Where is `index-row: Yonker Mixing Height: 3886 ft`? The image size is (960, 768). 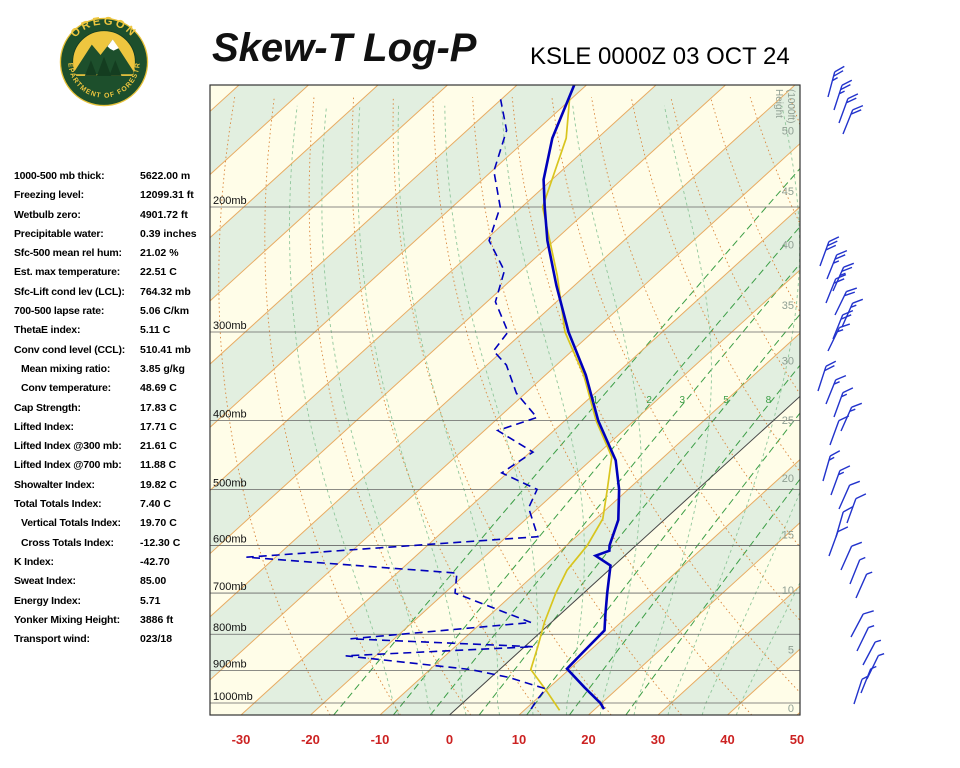 index-row: Yonker Mixing Height: 3886 ft is located at coordinates (112, 620).